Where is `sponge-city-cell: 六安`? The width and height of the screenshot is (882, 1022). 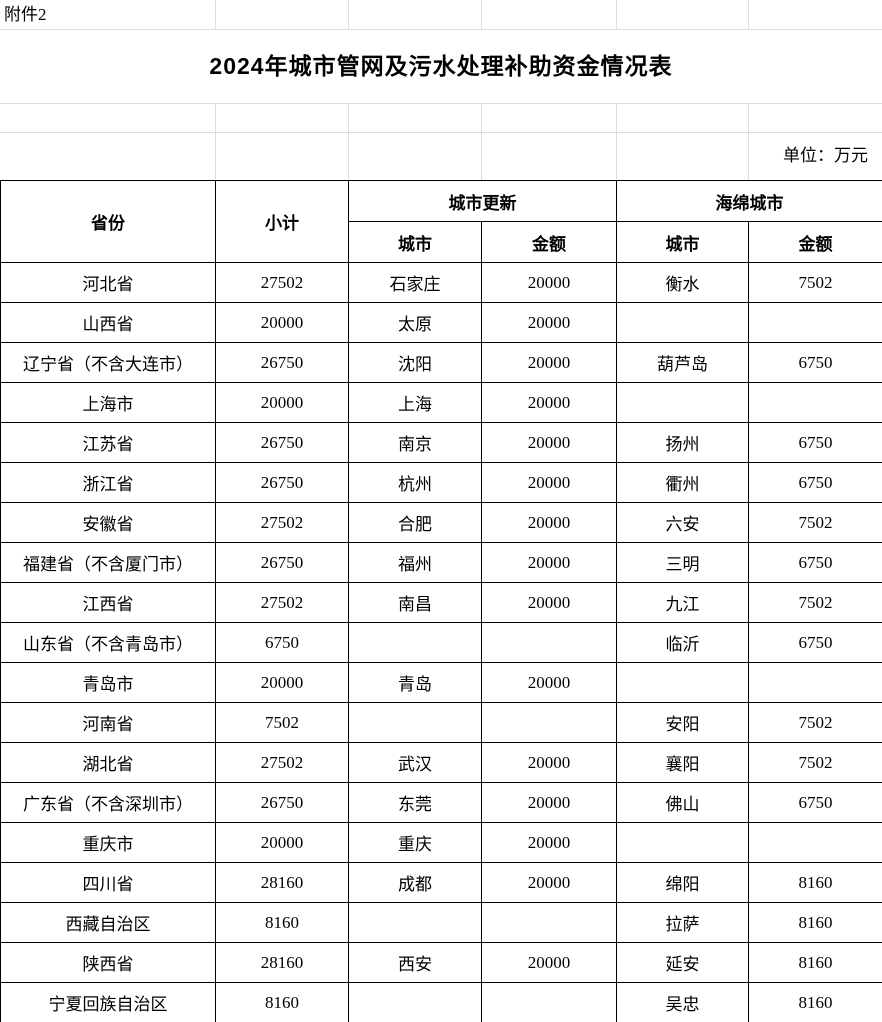 sponge-city-cell: 六安 is located at coordinates (682, 522).